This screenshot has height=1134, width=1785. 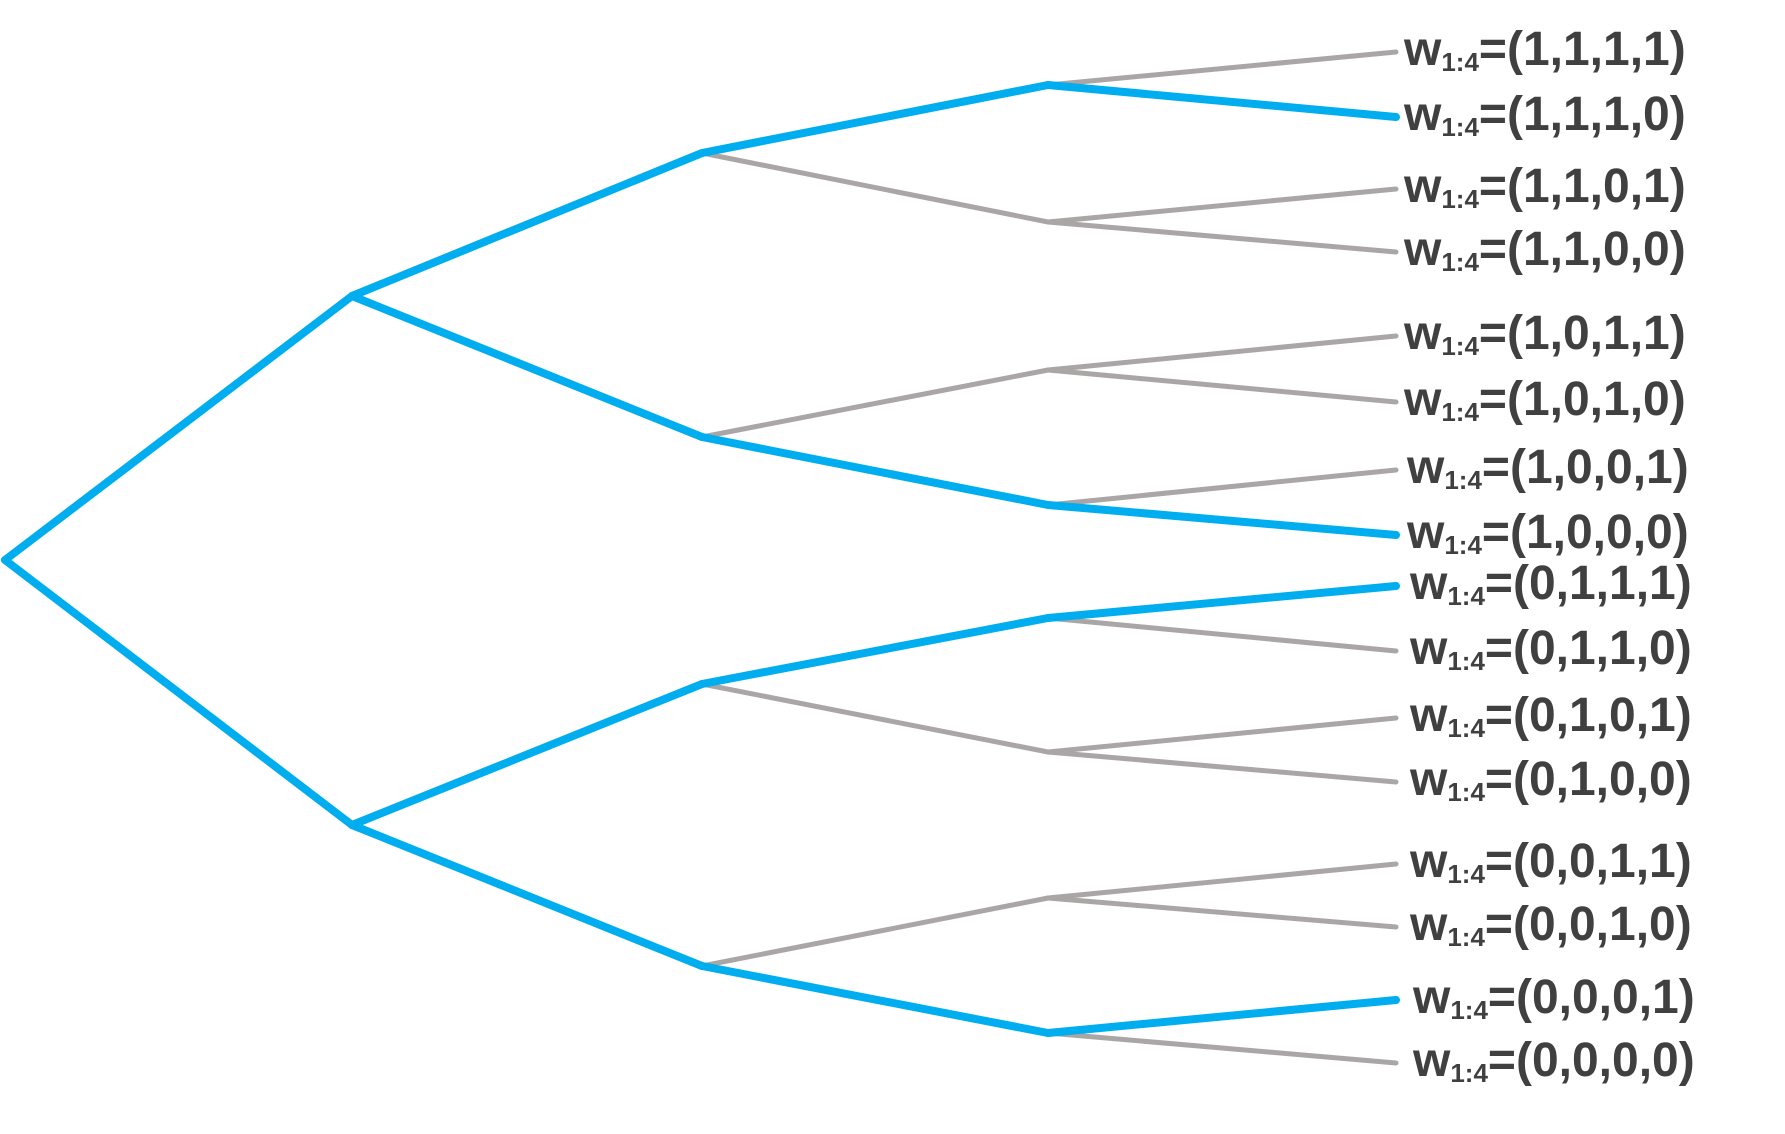 I want to click on leaf-label: w1:4=(1,0,0,0), so click(x=1548, y=533).